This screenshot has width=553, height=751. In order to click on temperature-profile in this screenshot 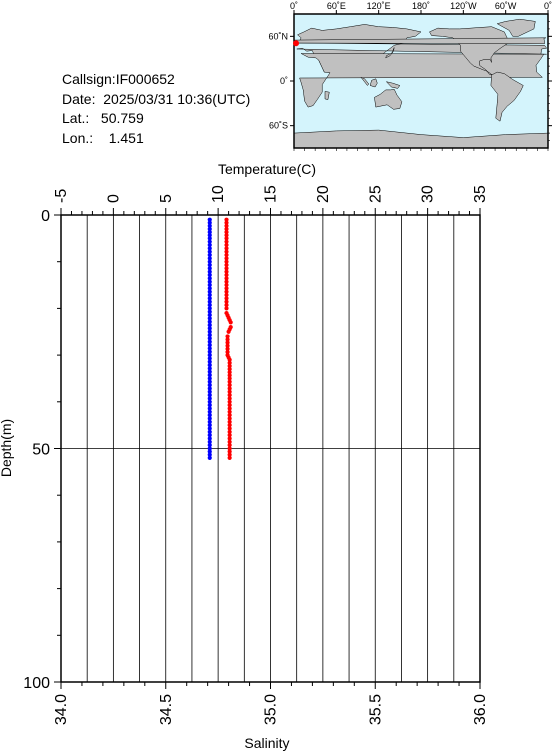, I will do `click(228, 338)`.